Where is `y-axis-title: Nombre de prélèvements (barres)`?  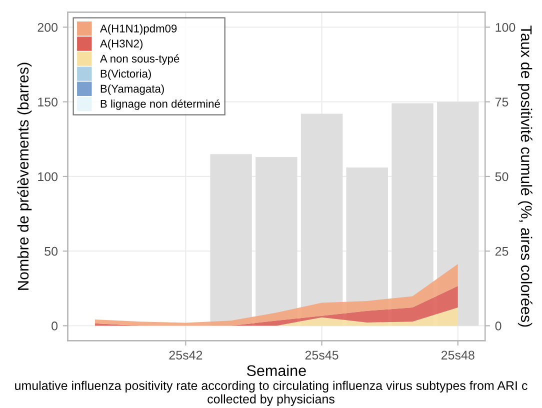 y-axis-title: Nombre de prélèvements (barres) is located at coordinates (24, 176).